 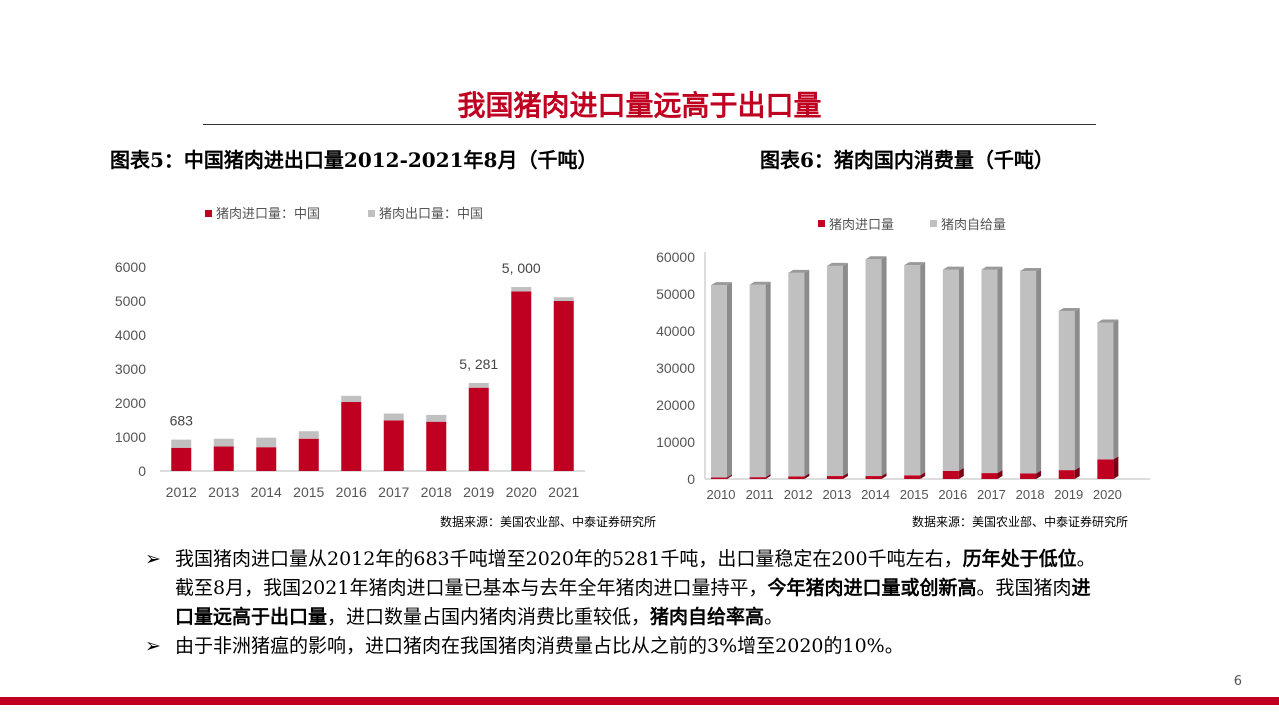 I want to click on bar-top-2016, so click(x=953, y=268).